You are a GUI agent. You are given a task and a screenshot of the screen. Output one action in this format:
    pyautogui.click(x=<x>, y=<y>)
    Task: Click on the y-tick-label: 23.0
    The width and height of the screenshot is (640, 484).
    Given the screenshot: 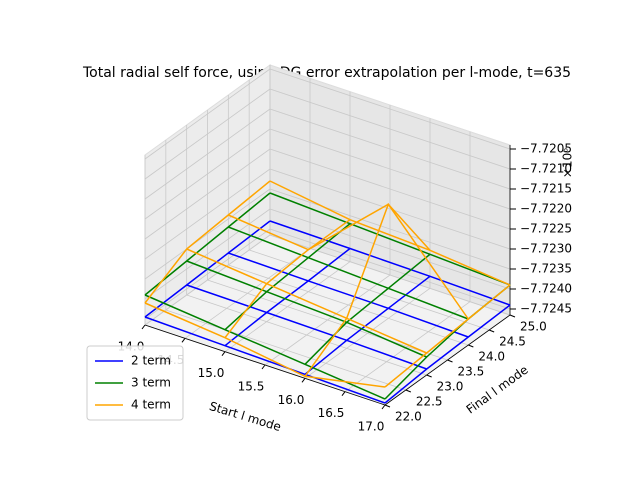 What is the action you would take?
    pyautogui.click(x=450, y=387)
    